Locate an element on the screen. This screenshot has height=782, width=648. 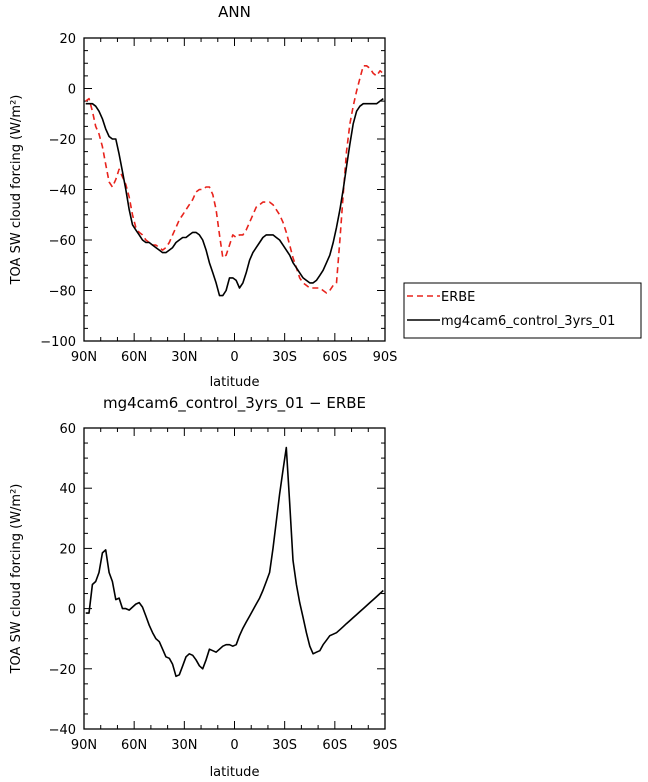
chart-title: ANN is located at coordinates (234, 12).